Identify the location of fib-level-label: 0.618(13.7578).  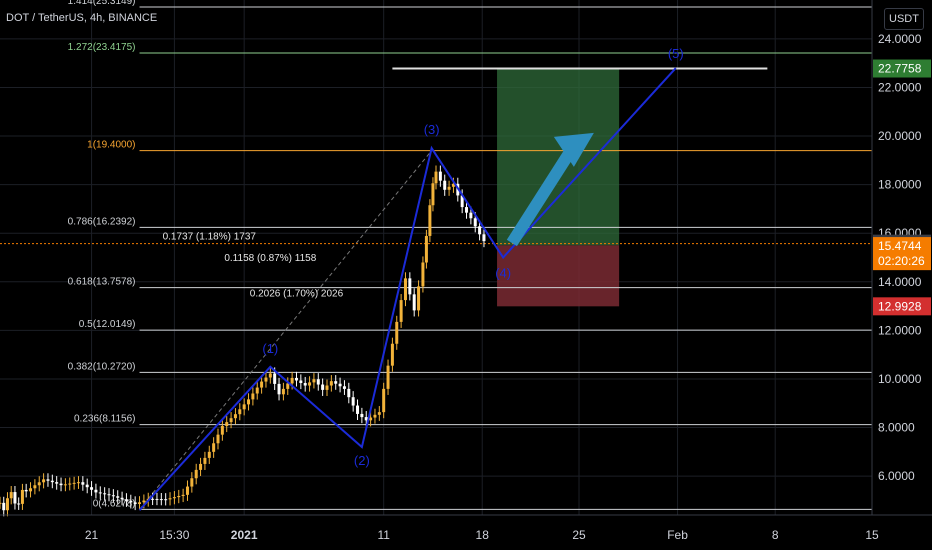
(102, 282).